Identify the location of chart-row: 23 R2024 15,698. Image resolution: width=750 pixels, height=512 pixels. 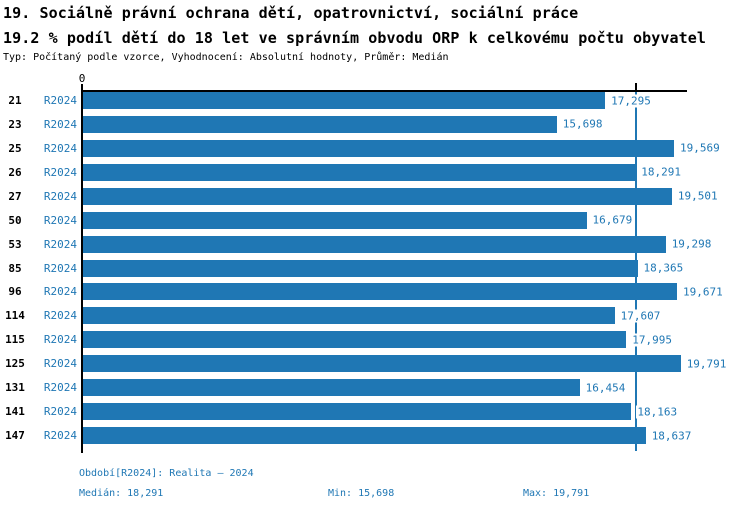
(375, 124).